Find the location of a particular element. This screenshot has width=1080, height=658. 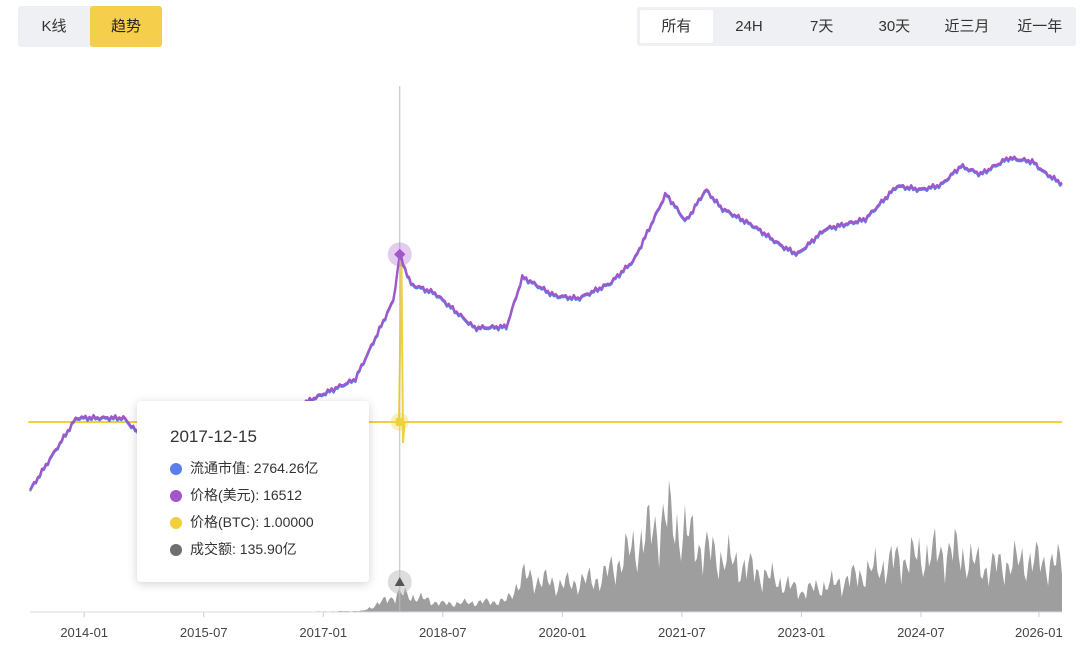

tooltip-label: 流通市值 is located at coordinates (218, 468).